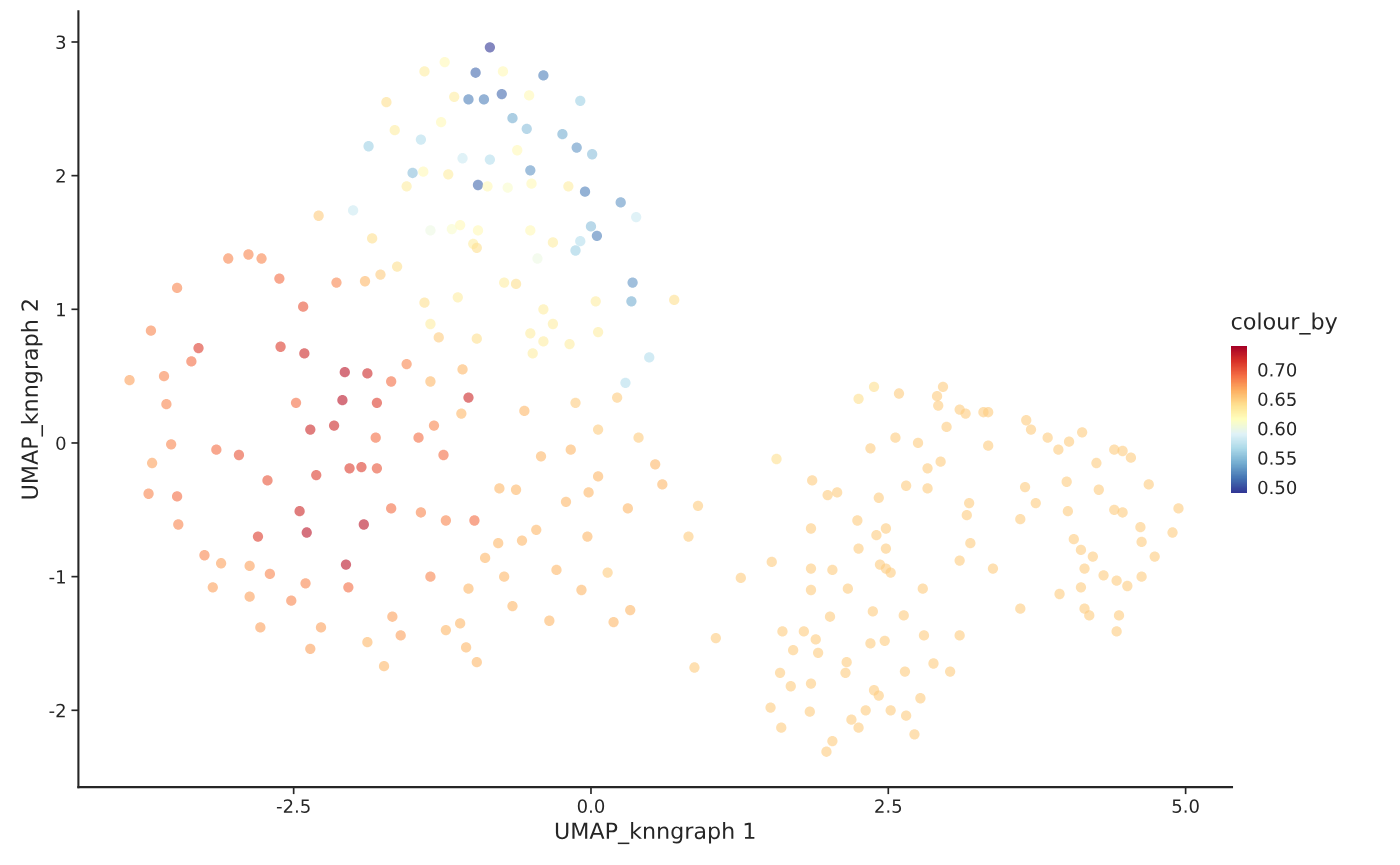 This screenshot has width=1400, height=865. What do you see at coordinates (1277, 487) in the screenshot?
I see `color-bar-label: 0.50` at bounding box center [1277, 487].